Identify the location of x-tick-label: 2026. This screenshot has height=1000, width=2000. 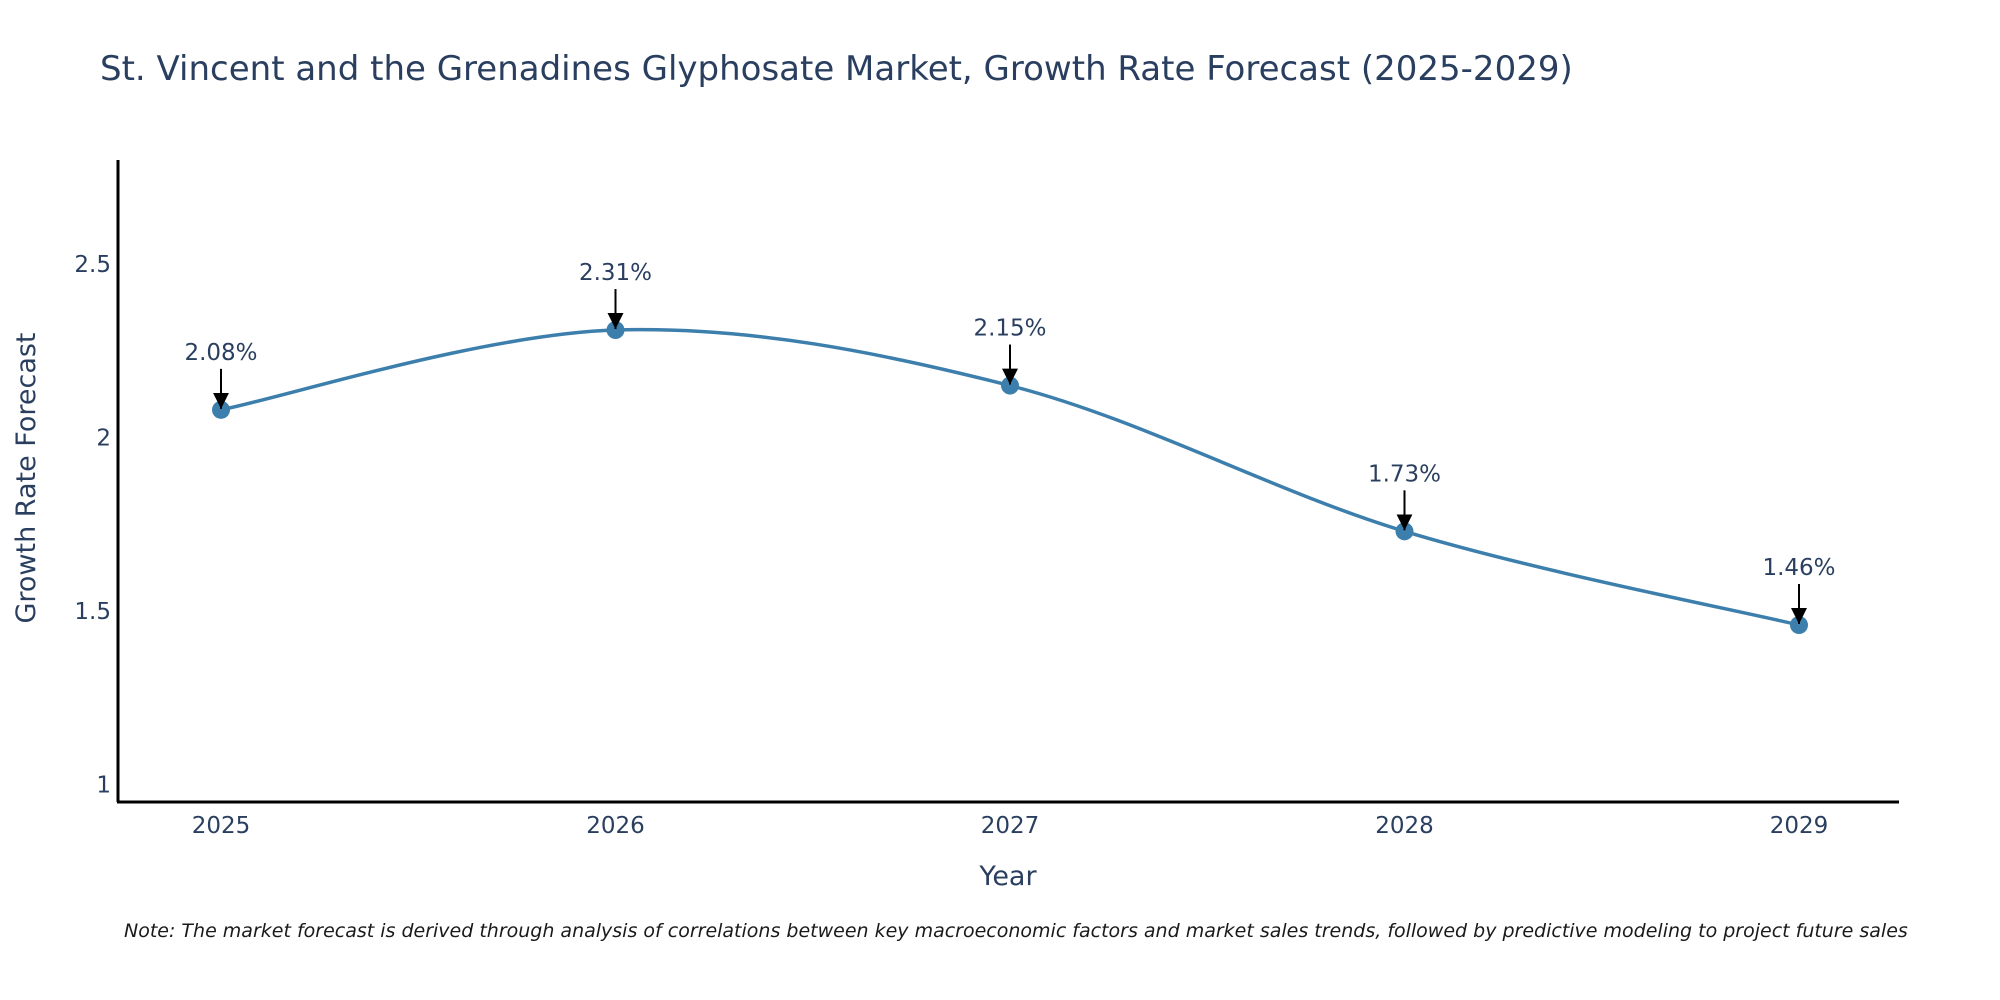
(615, 826).